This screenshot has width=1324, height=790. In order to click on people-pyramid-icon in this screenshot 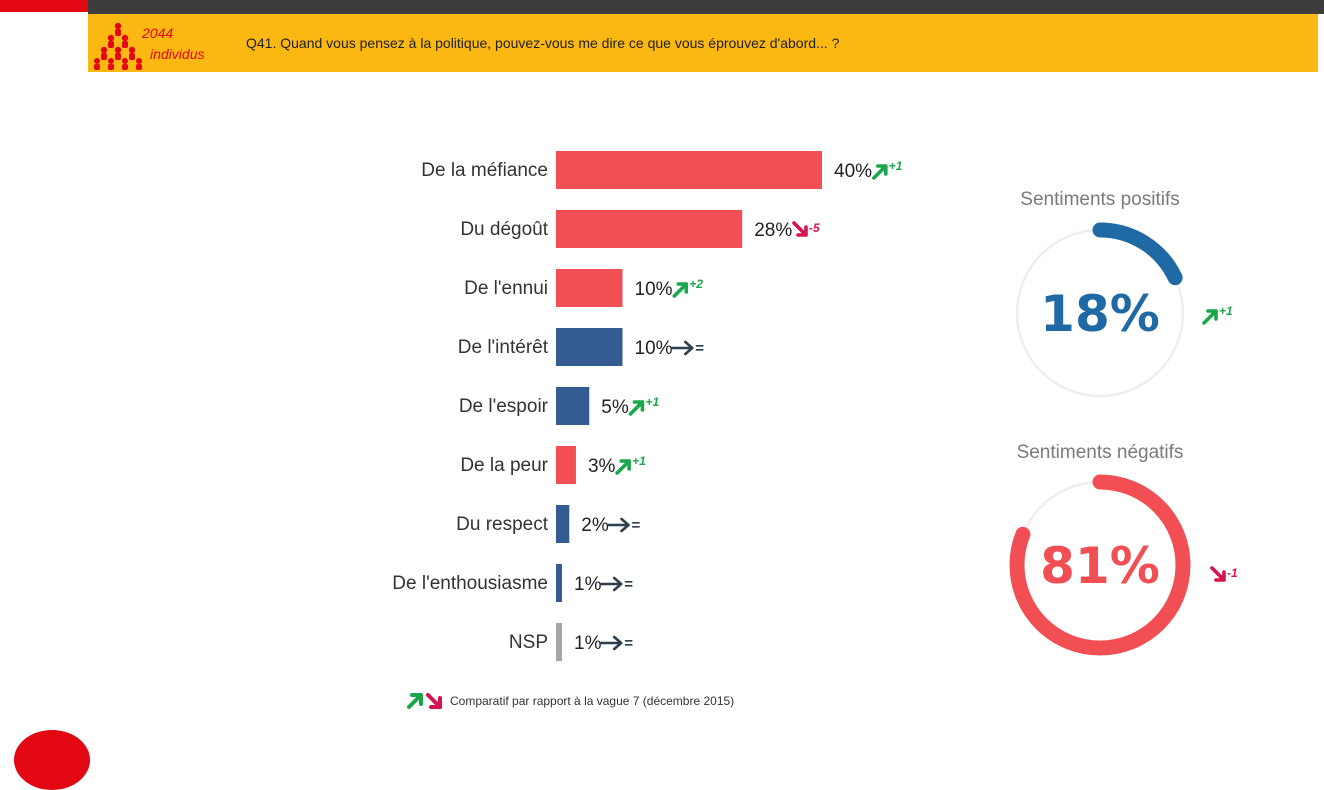, I will do `click(118, 46)`.